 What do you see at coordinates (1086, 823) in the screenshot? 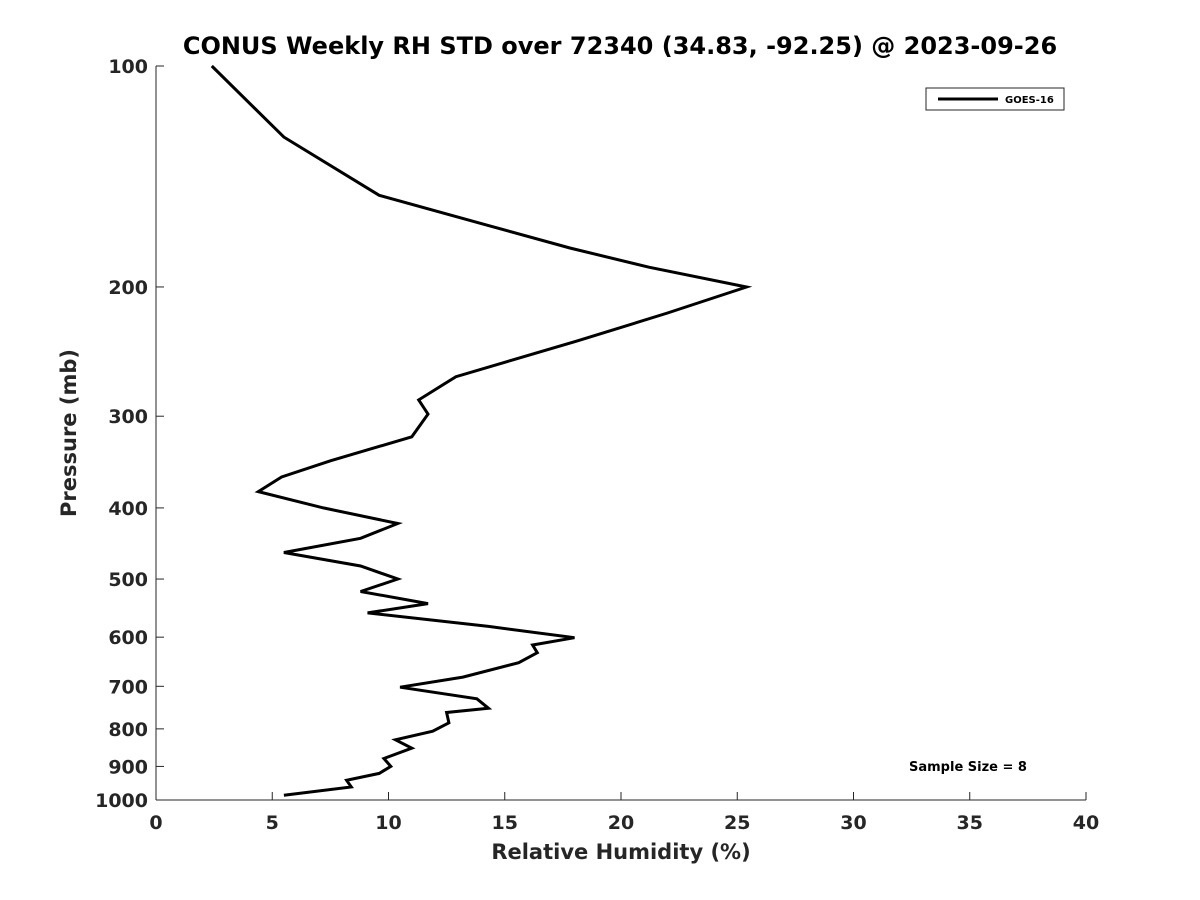
I see `x-tick-label: 40` at bounding box center [1086, 823].